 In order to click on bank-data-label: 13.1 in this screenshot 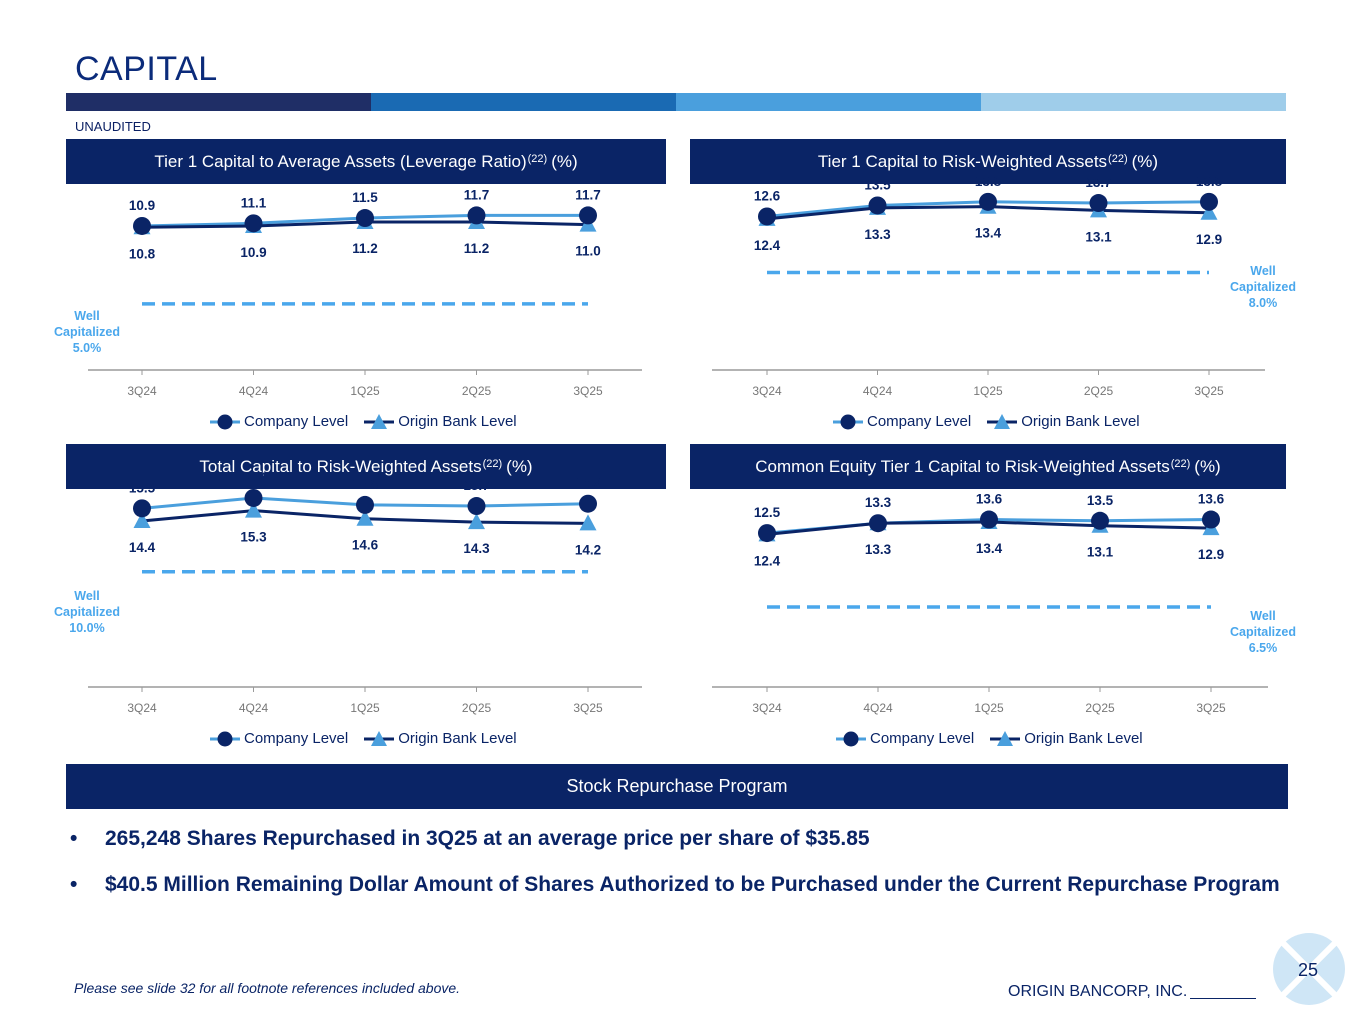, I will do `click(1098, 236)`.